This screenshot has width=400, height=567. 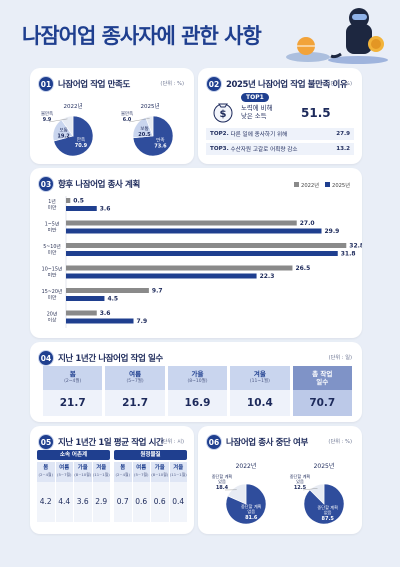 What do you see at coordinates (73, 378) in the screenshot?
I see `table-header: 봄 (2~4월)` at bounding box center [73, 378].